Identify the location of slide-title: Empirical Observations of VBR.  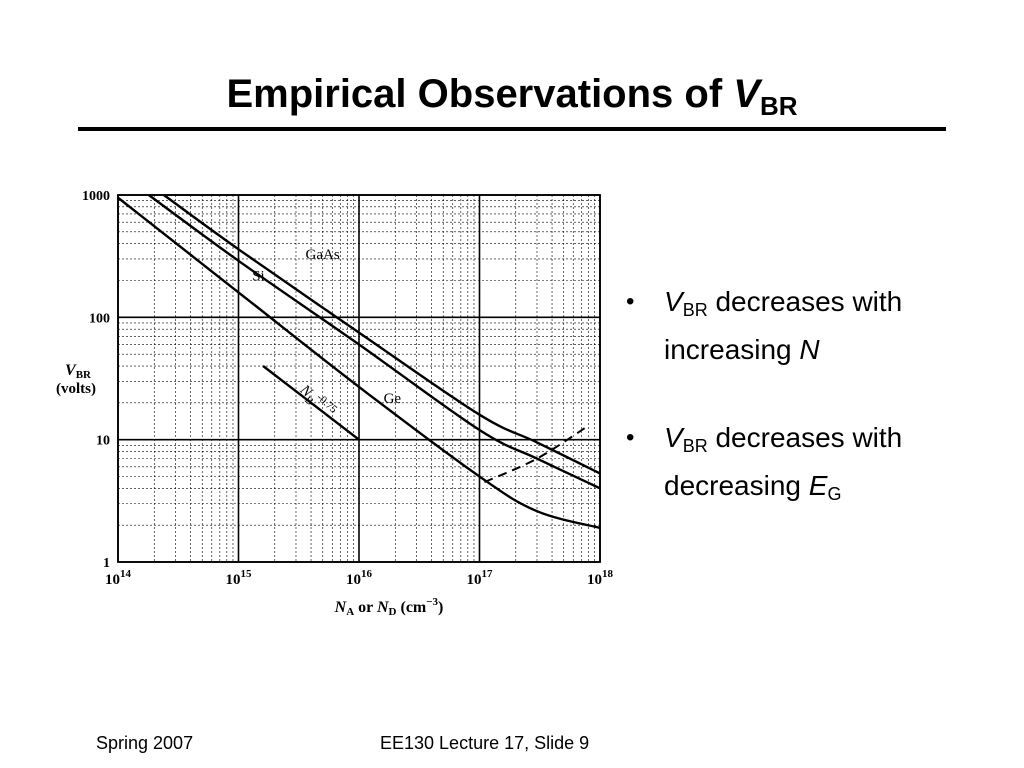
(512, 100).